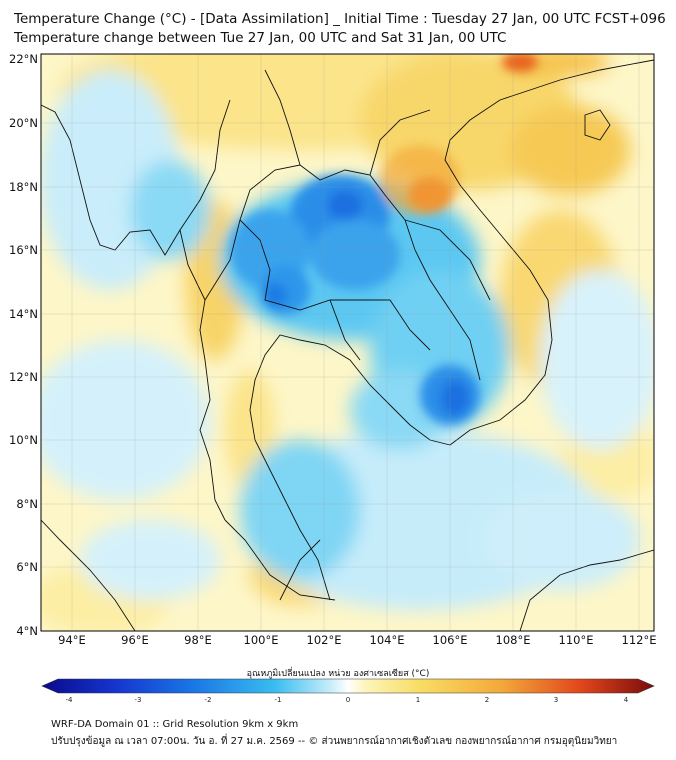  What do you see at coordinates (72, 640) in the screenshot?
I see `lon-label: 94°E` at bounding box center [72, 640].